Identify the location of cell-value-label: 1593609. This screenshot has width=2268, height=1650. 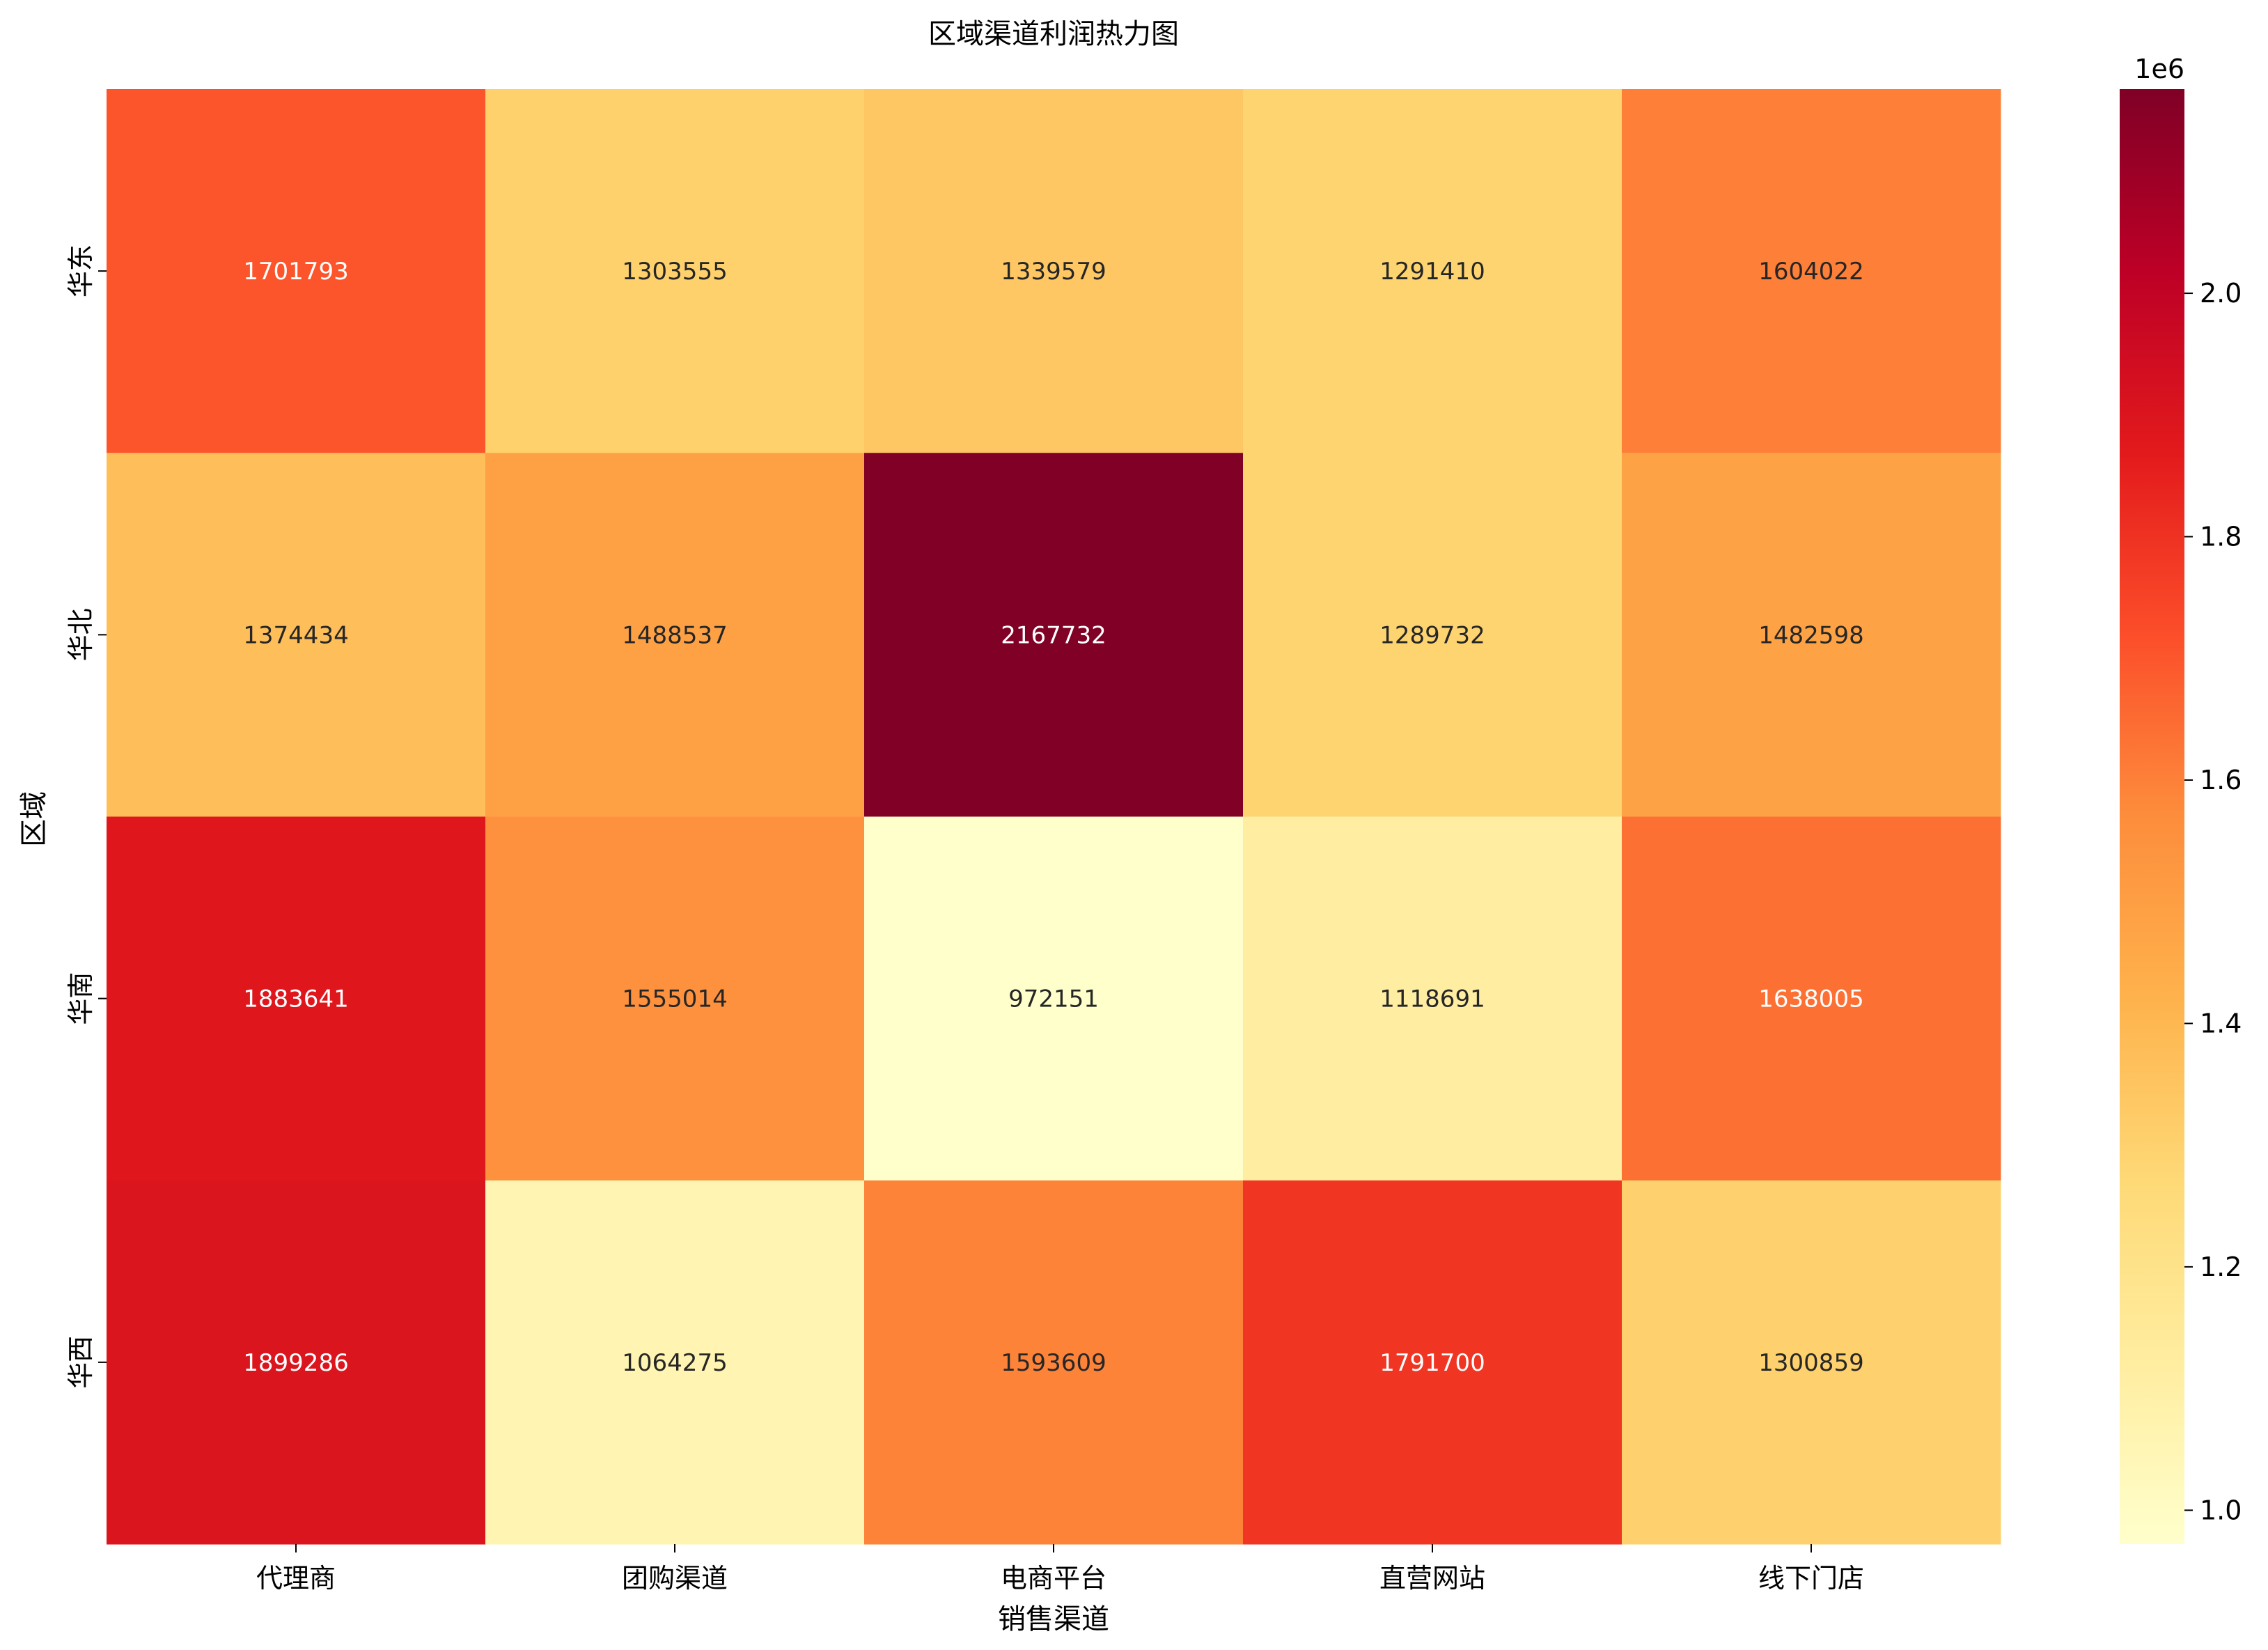
(1053, 1363).